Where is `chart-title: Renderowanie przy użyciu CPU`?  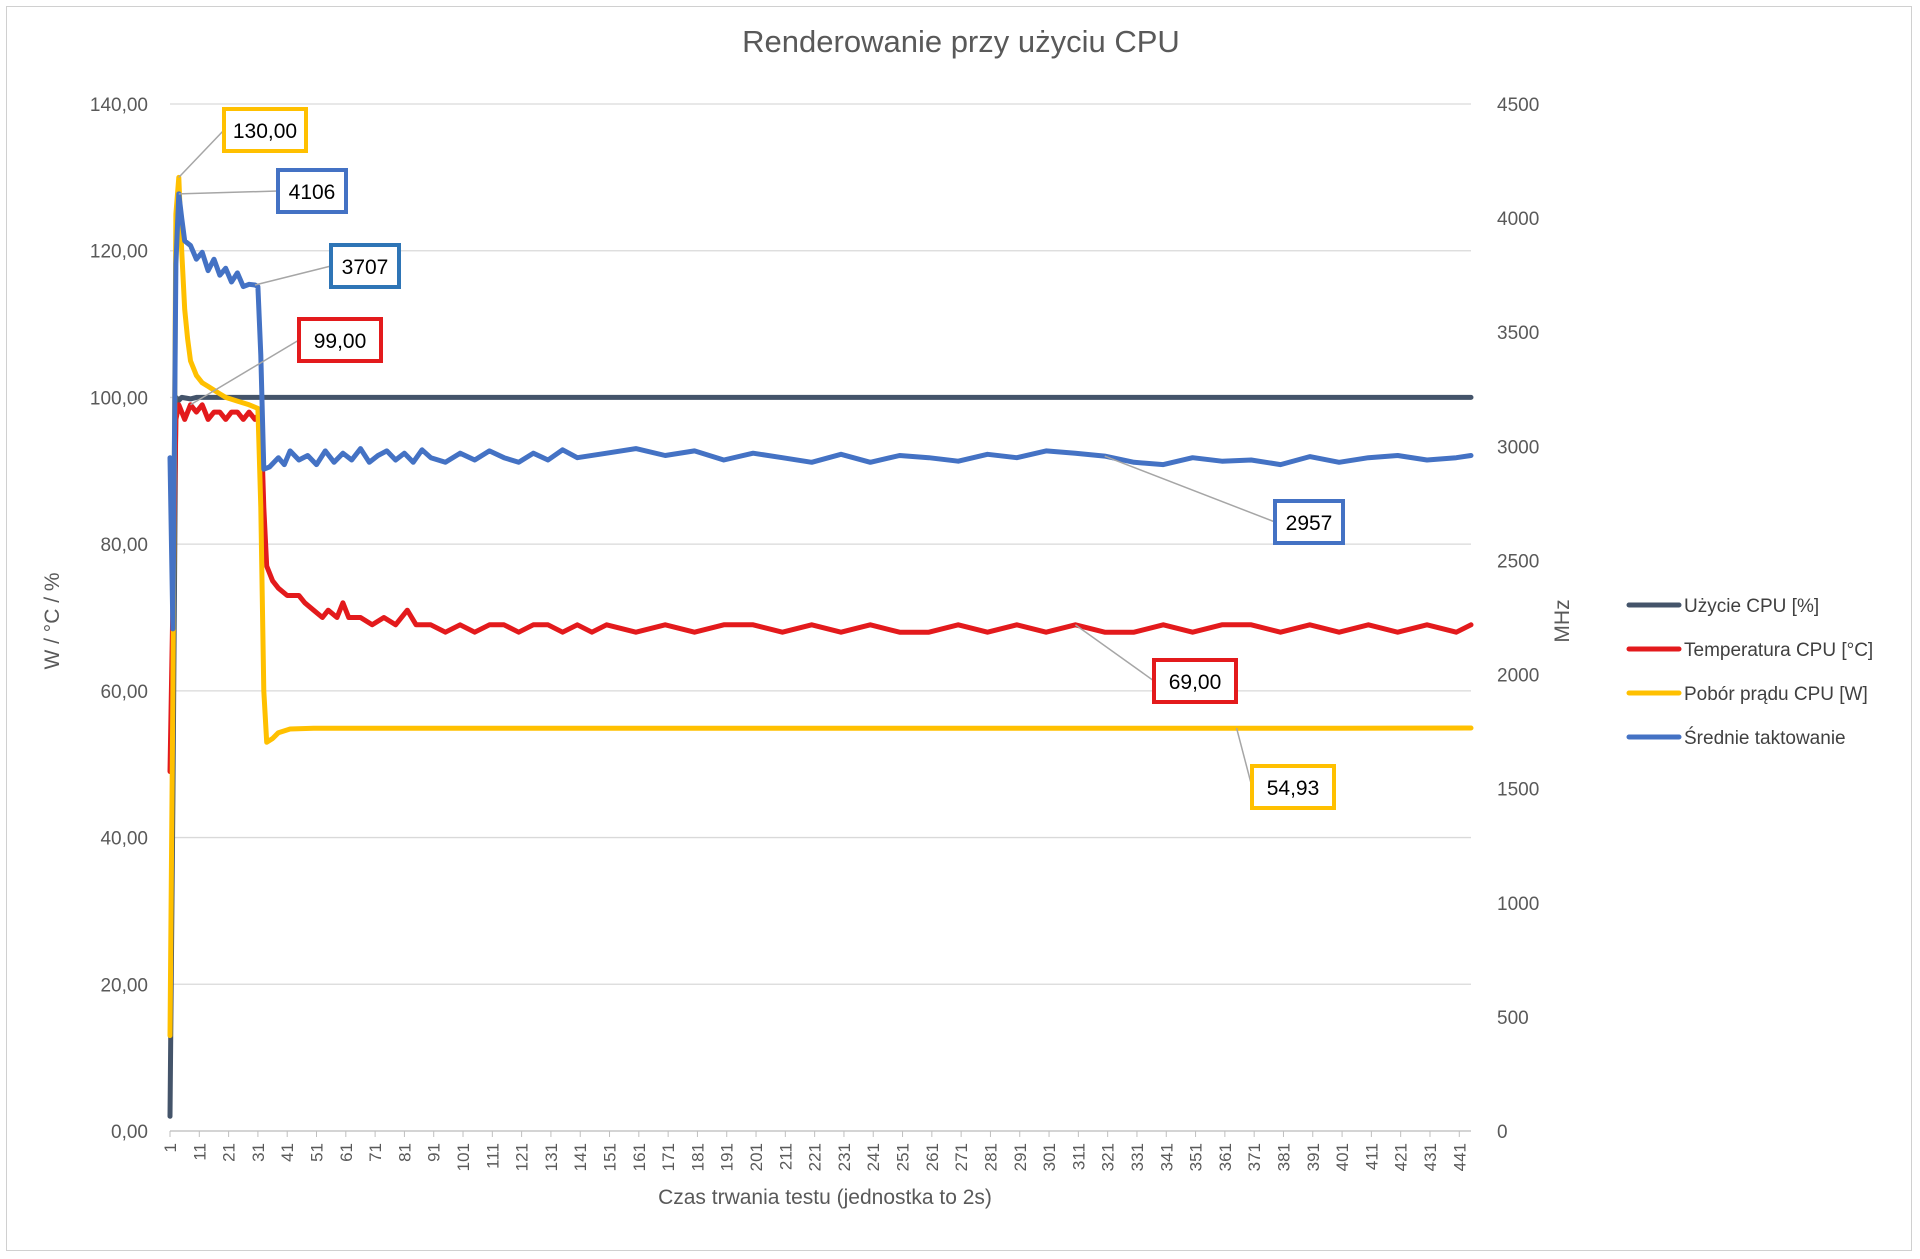 chart-title: Renderowanie przy użyciu CPU is located at coordinates (961, 41).